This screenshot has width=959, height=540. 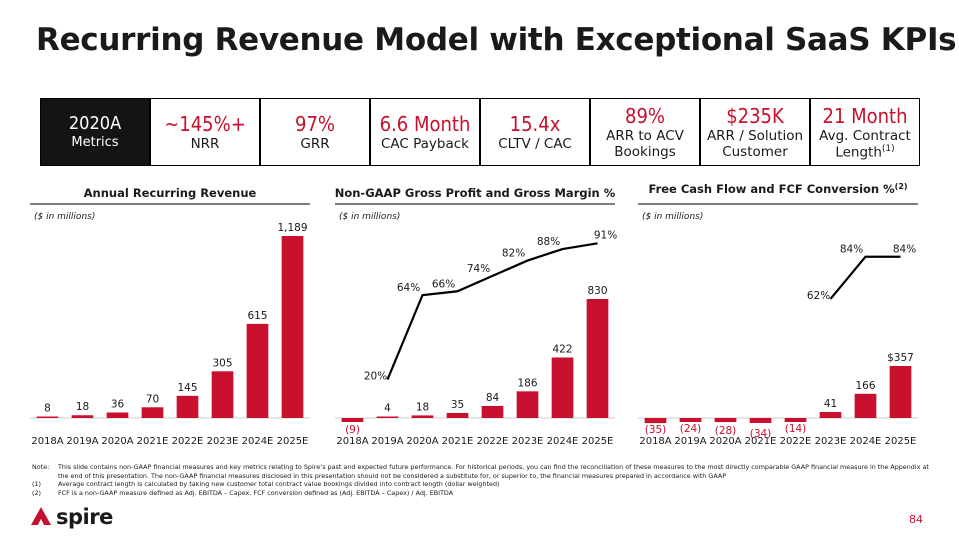 I want to click on chart-title: Free Cash Flow and FCF Conversion %(2), so click(x=777, y=189).